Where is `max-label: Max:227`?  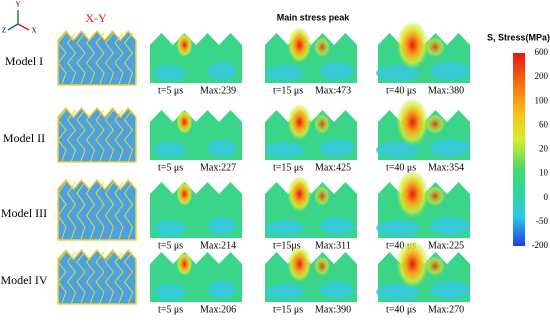
max-label: Max:227 is located at coordinates (218, 167).